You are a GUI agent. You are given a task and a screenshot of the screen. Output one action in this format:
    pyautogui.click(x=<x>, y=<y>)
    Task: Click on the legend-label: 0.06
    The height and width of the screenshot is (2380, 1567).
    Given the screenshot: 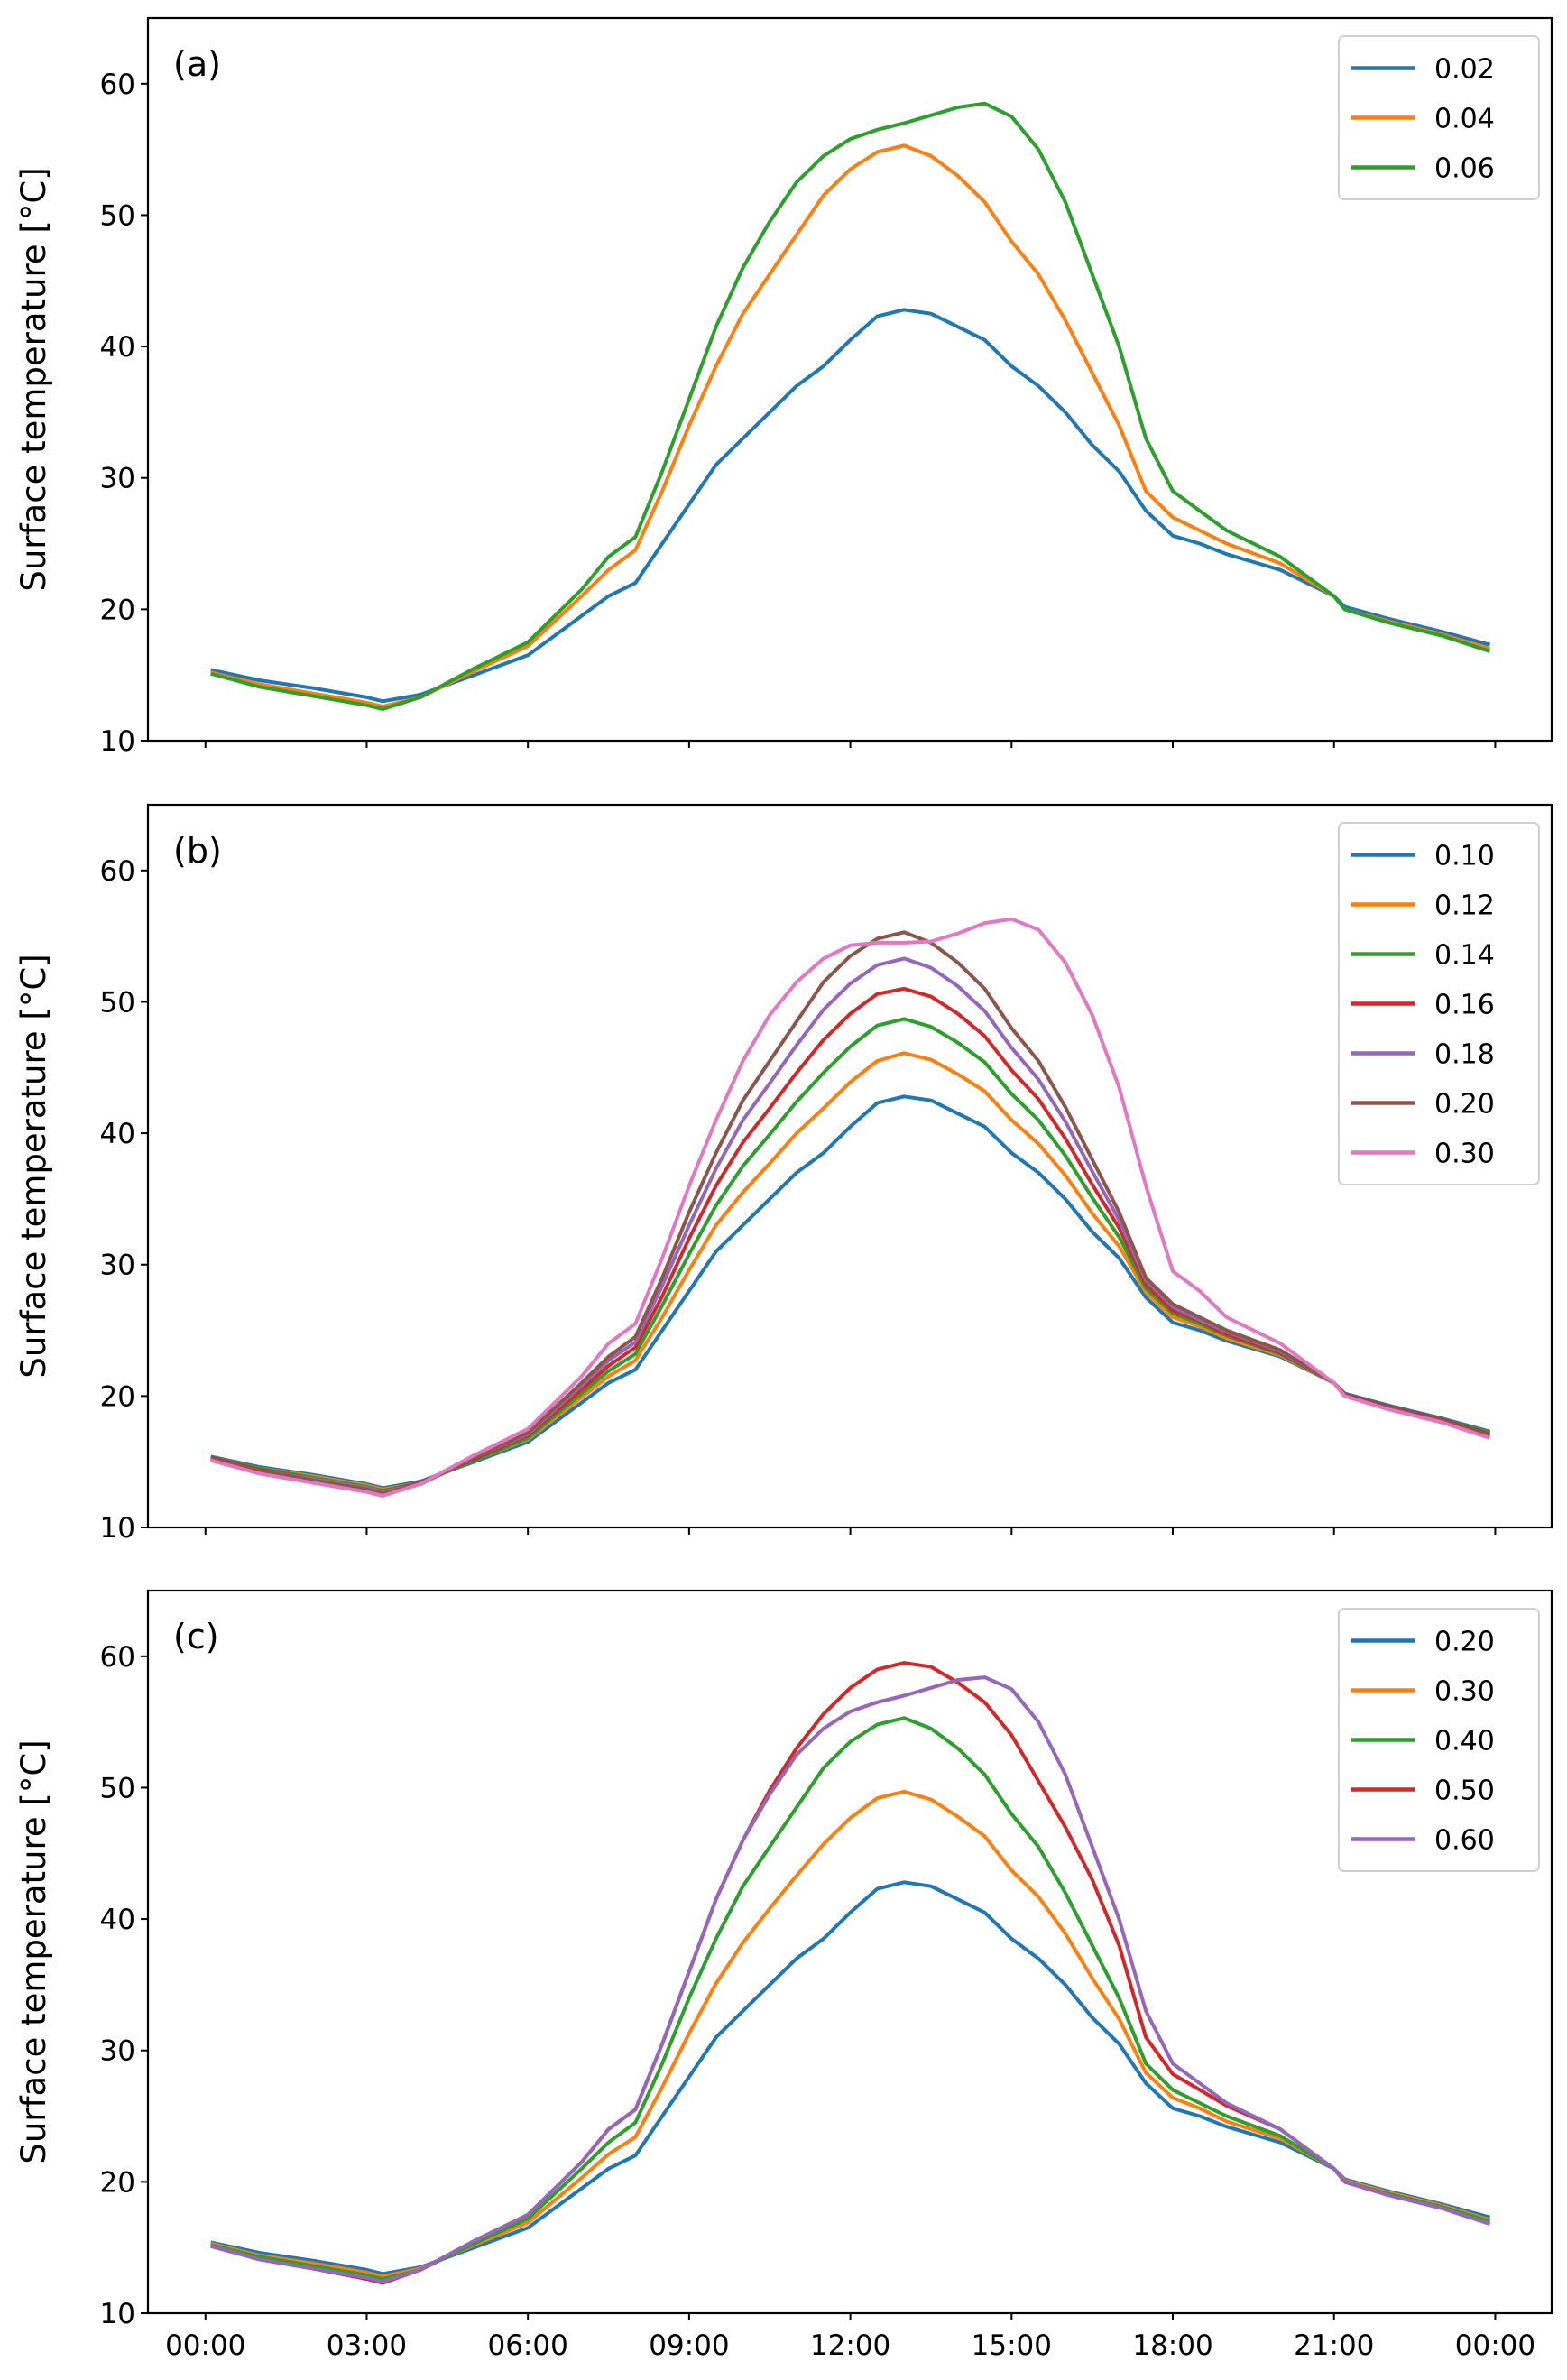 What is the action you would take?
    pyautogui.click(x=1464, y=169)
    